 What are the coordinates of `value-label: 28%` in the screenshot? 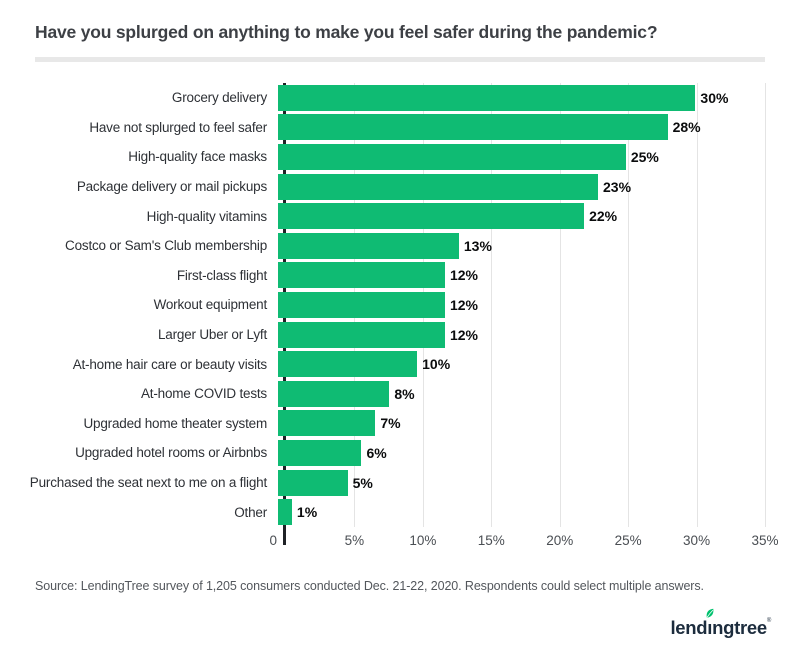 It's located at (686, 127).